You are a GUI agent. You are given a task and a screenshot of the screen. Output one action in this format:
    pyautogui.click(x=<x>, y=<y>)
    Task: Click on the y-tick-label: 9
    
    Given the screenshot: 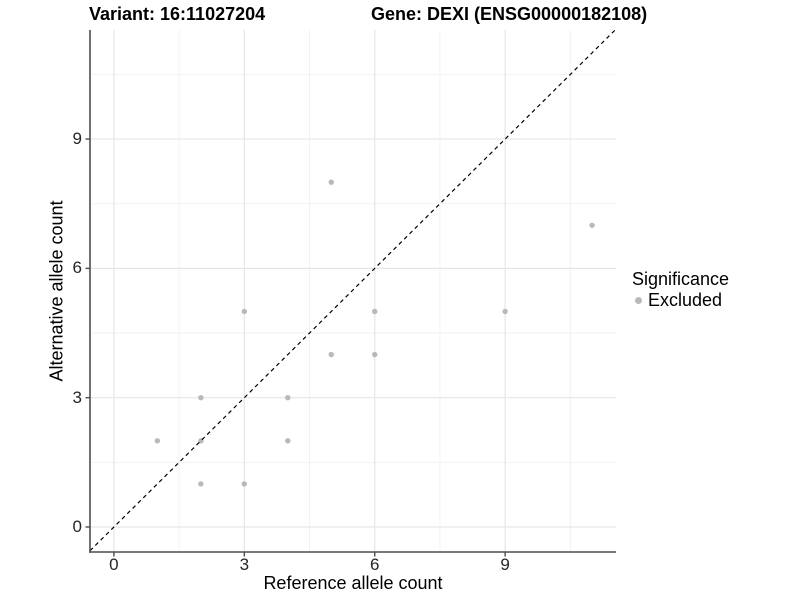 What is the action you would take?
    pyautogui.click(x=77, y=139)
    